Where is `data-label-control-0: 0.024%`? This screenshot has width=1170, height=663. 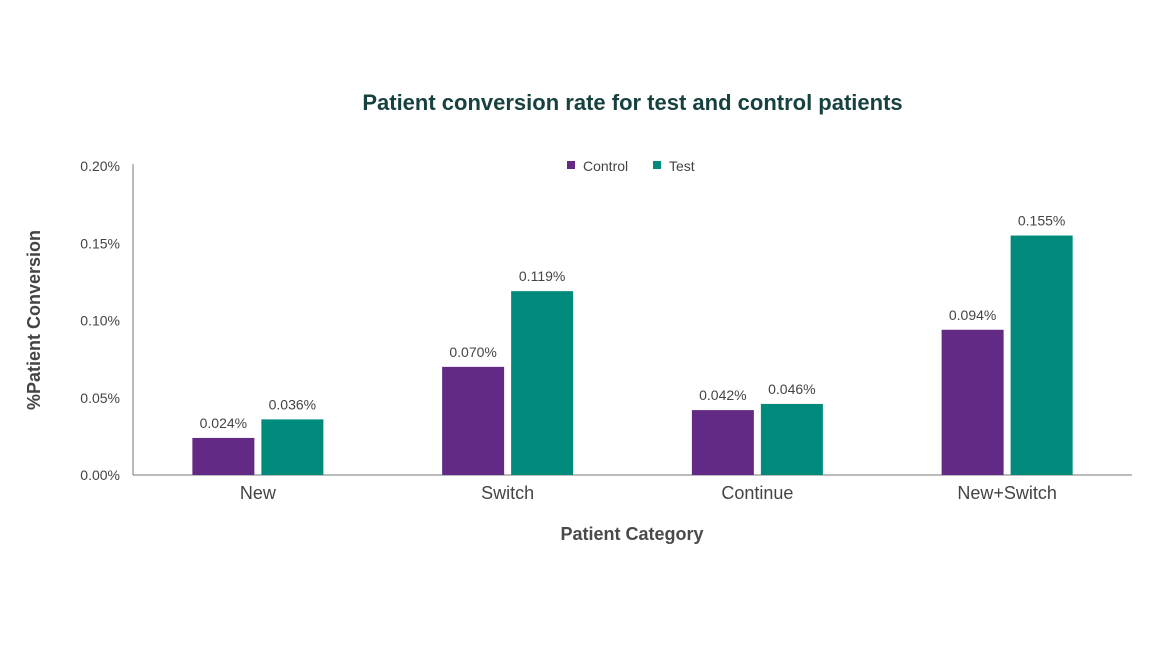
data-label-control-0: 0.024% is located at coordinates (223, 423).